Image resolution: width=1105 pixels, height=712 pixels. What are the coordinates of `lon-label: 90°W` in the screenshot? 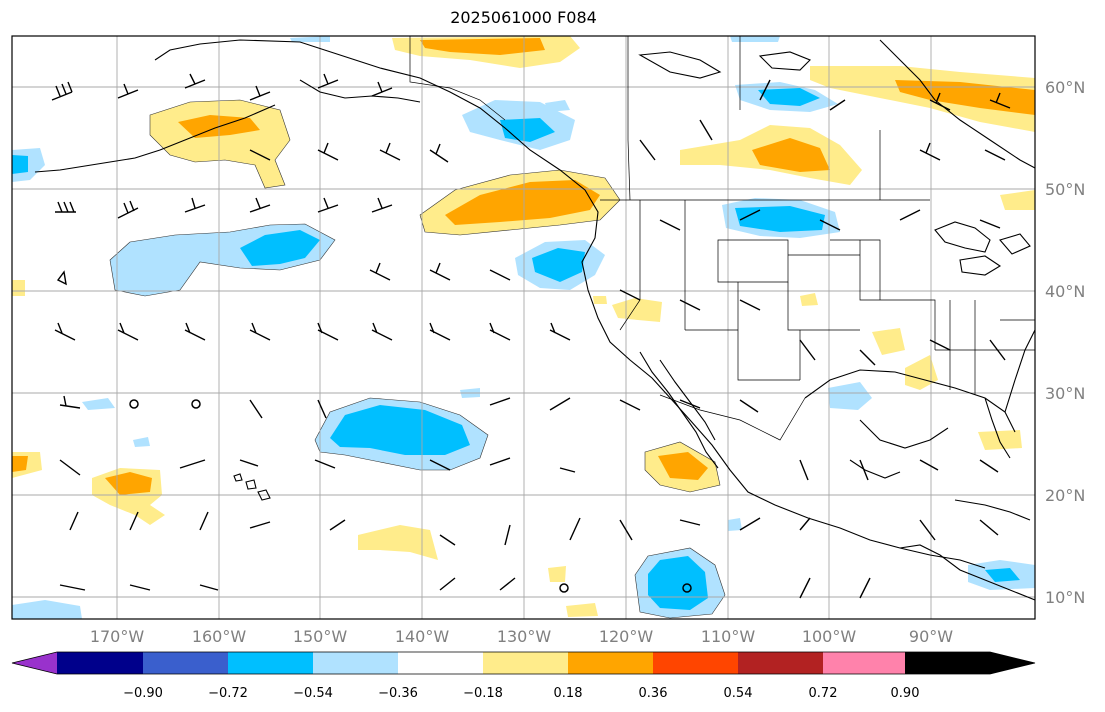 It's located at (931, 636).